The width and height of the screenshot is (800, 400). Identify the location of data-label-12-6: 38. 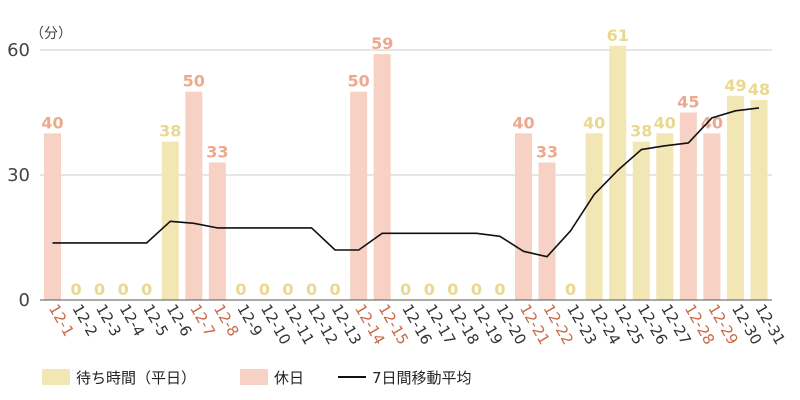
(170, 131).